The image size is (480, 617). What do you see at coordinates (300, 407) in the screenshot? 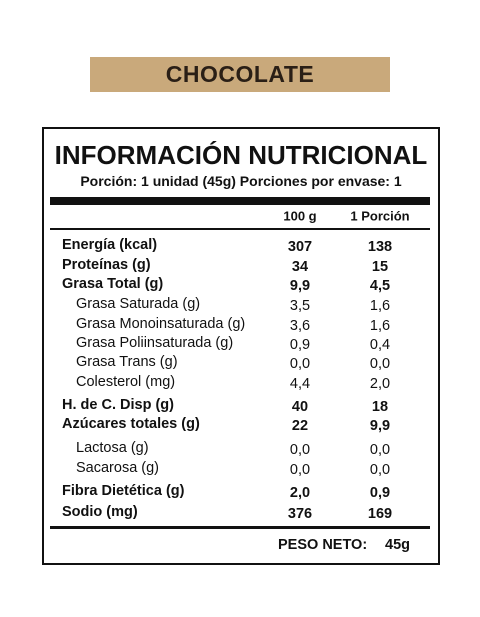
I see `value-100g: 40` at bounding box center [300, 407].